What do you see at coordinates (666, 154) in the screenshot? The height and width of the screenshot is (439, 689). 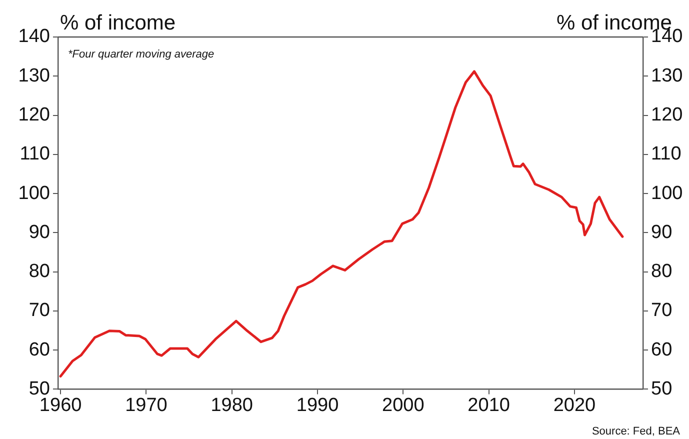 I see `y2-tick-label: 110` at bounding box center [666, 154].